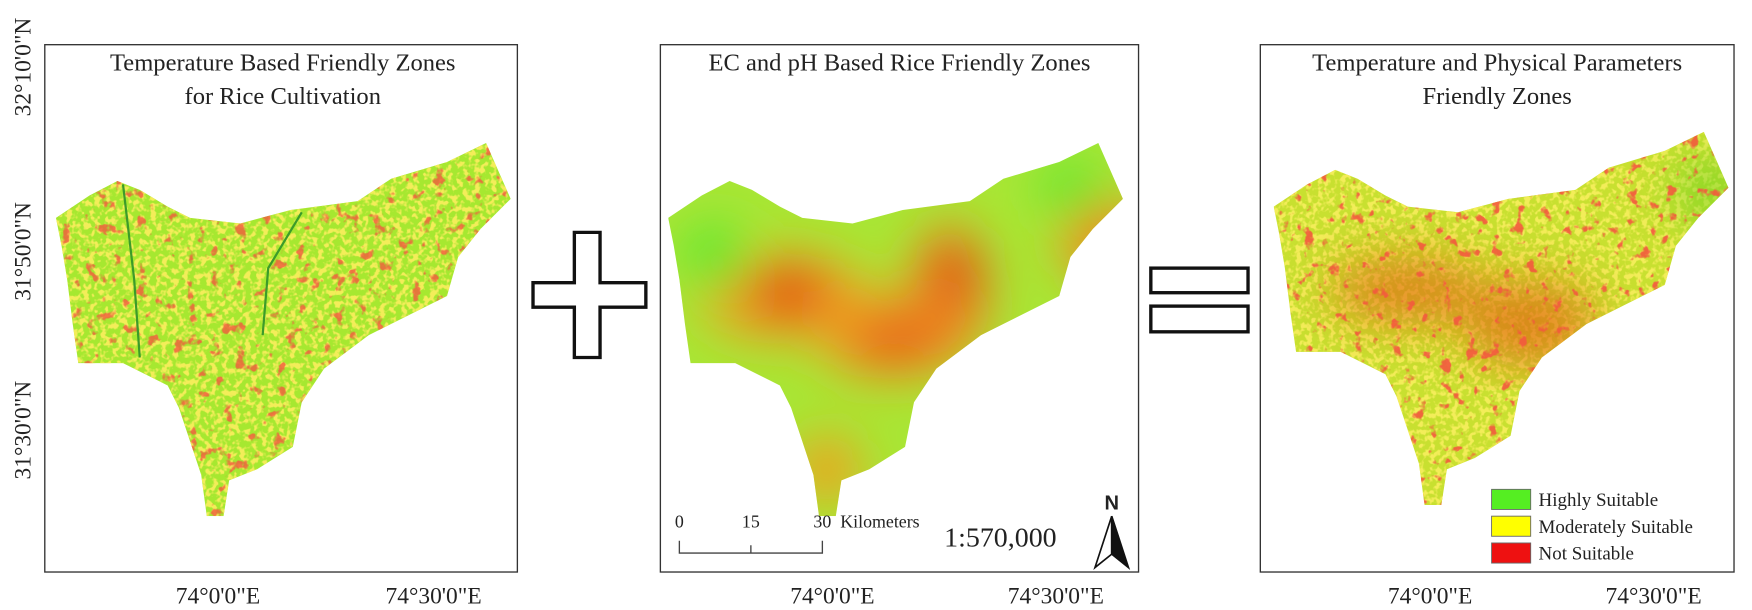 This screenshot has width=1752, height=610. Describe the element at coordinates (1586, 554) in the screenshot. I see `legend-label: Not Suitable` at that location.